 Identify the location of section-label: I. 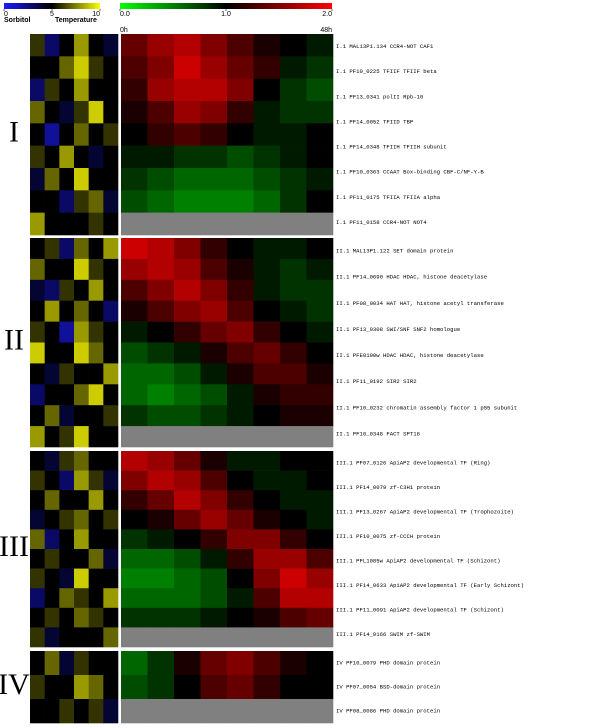
(14, 131).